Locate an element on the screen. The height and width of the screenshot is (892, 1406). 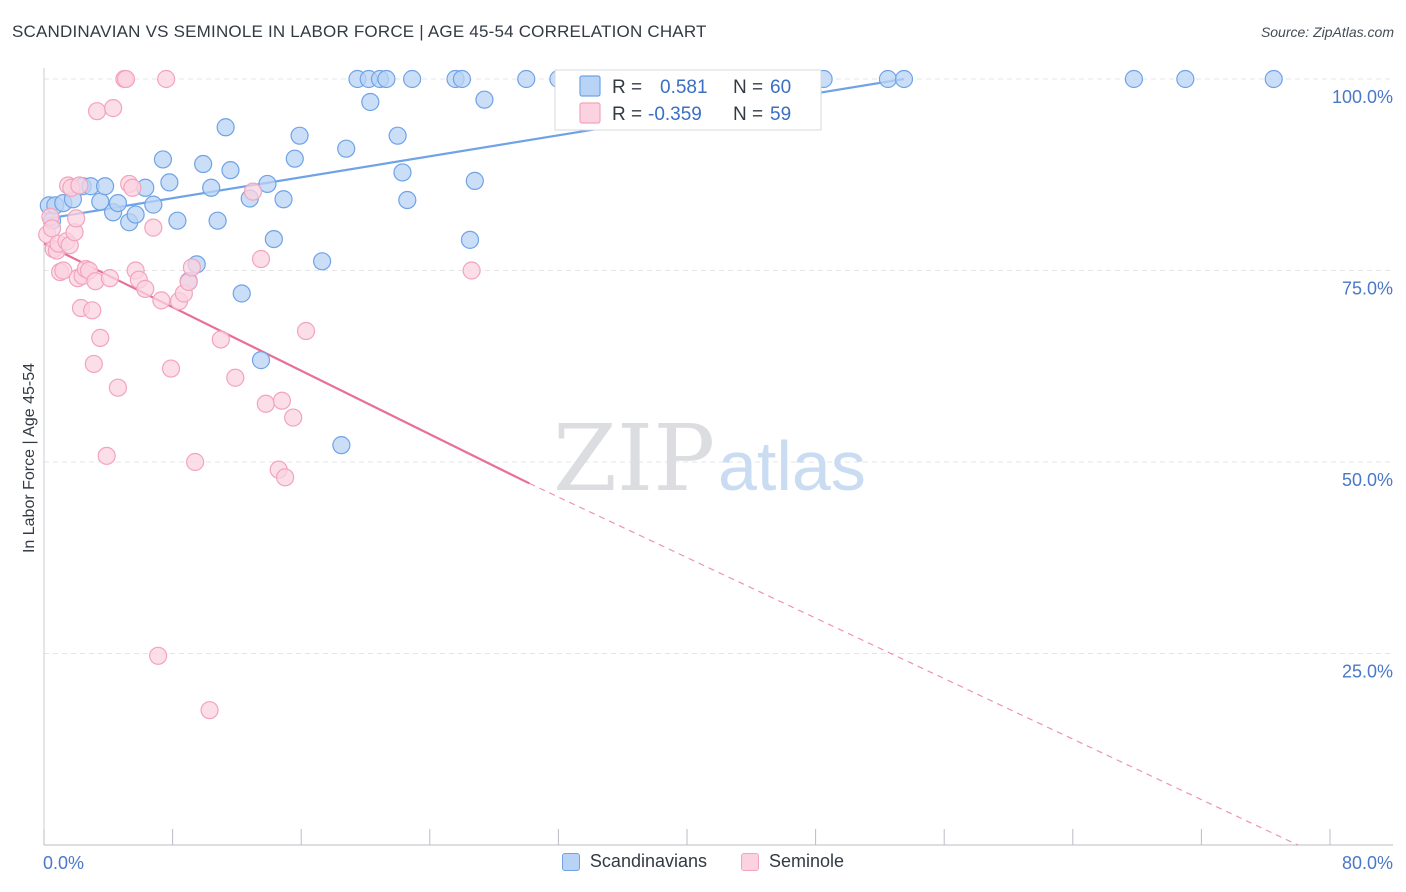
stats-r-label-seminole: R = is located at coordinates (627, 114).